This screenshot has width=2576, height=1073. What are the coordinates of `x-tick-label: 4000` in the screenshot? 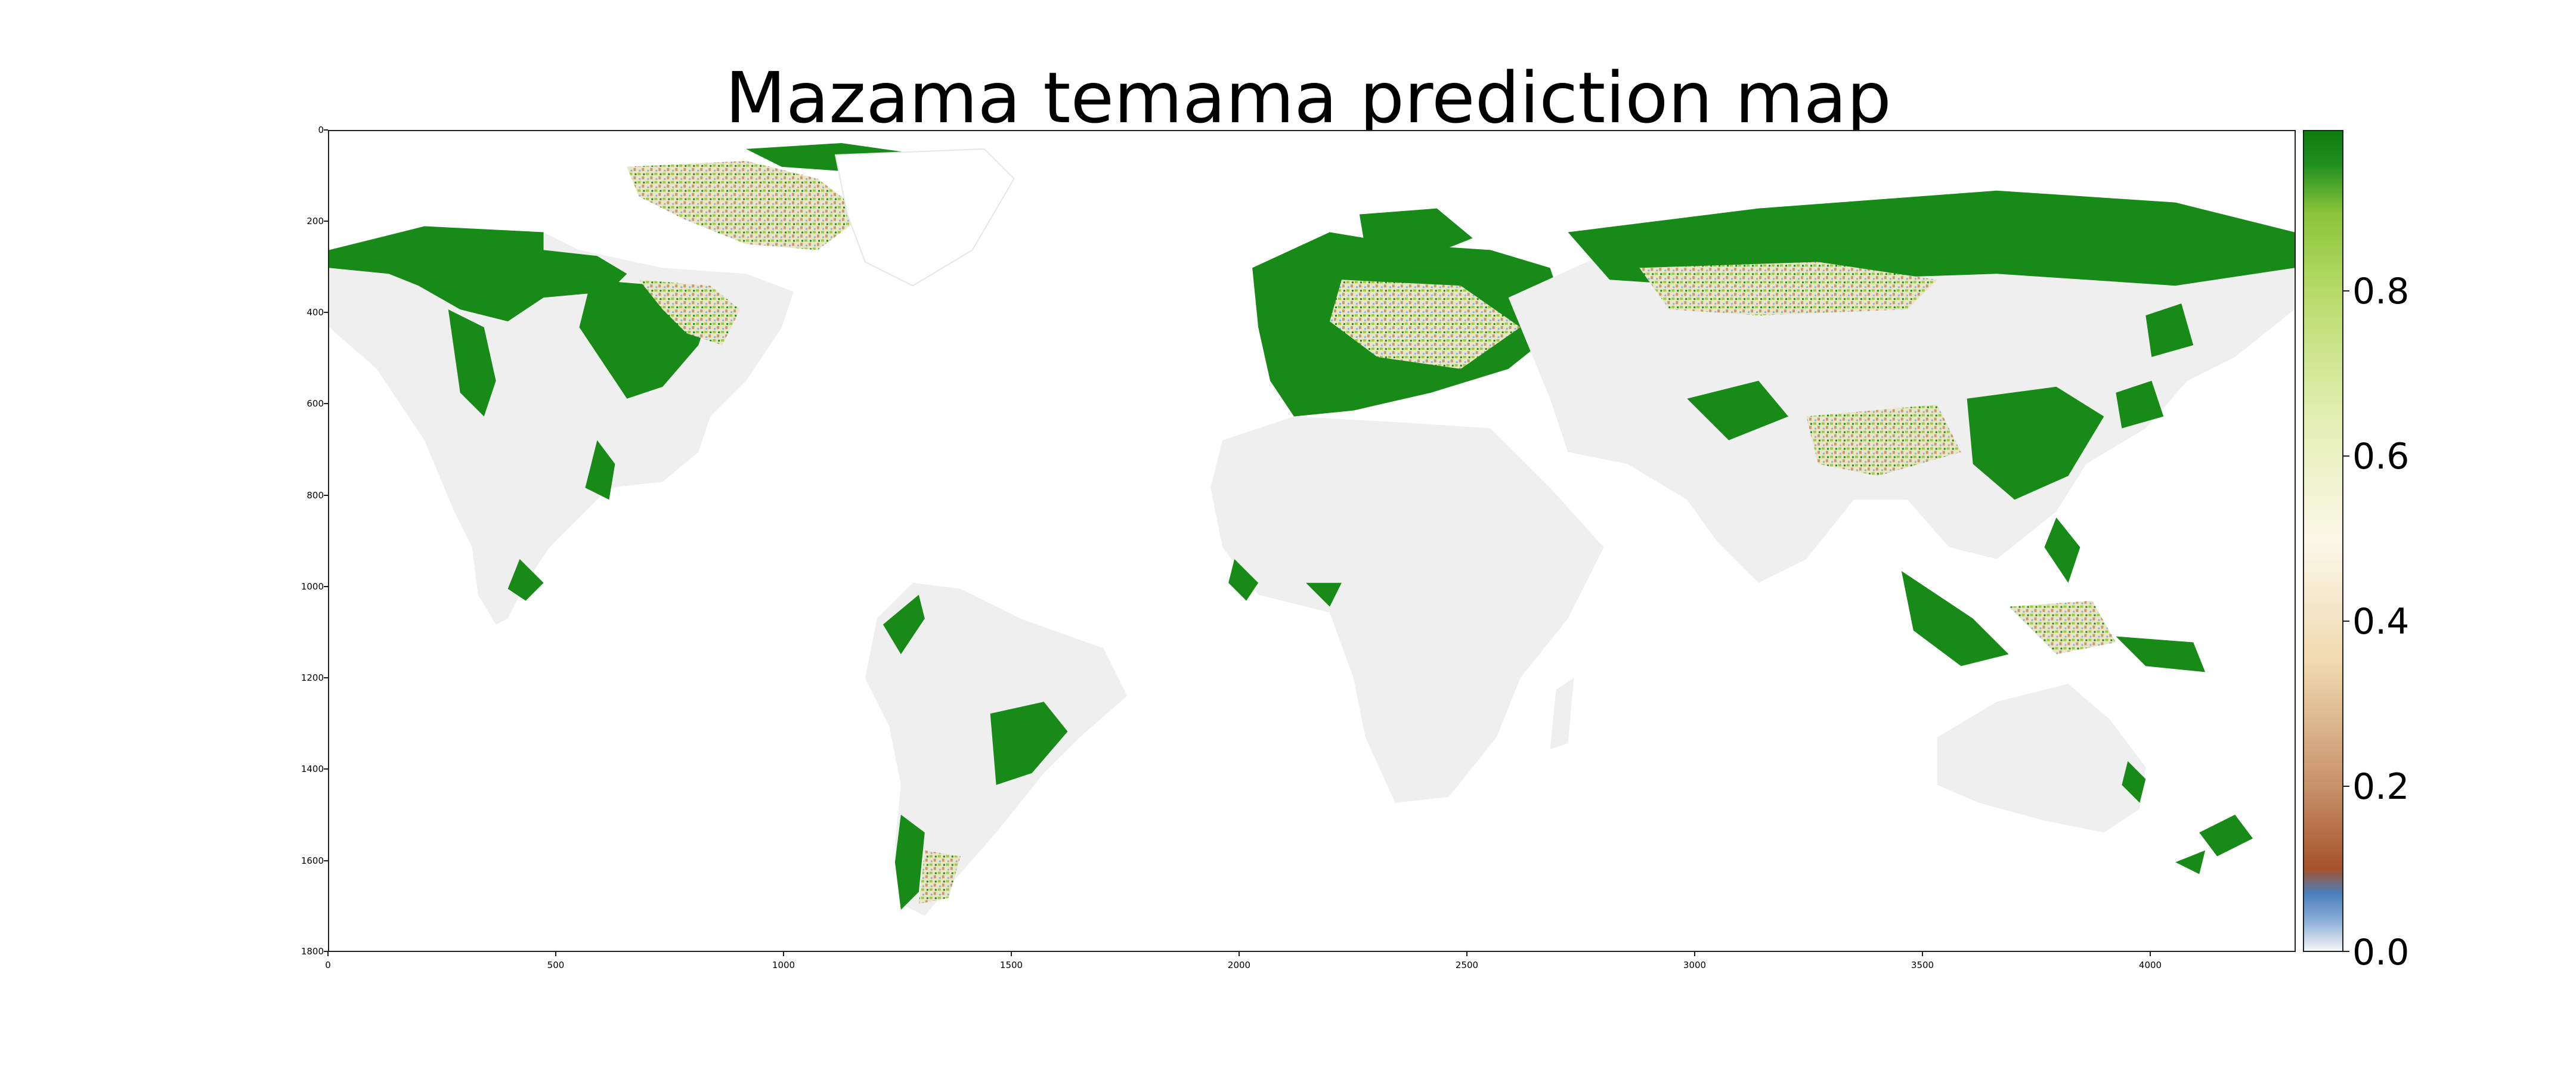 It's located at (2150, 965).